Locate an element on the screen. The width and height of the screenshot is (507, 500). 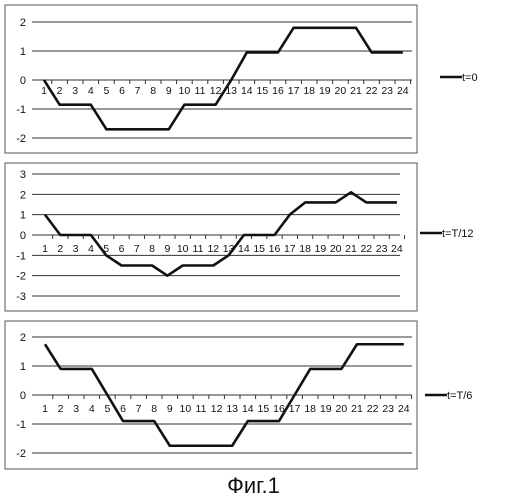
y-tick-label: 3 is located at coordinates (23, 175).